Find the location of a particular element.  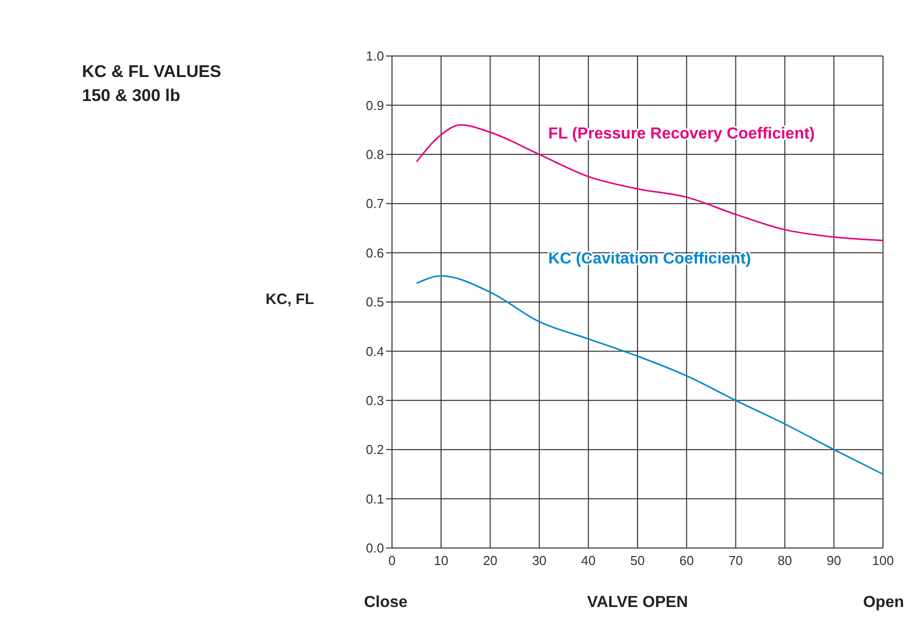

y-axis-title: KC, FL is located at coordinates (290, 299).